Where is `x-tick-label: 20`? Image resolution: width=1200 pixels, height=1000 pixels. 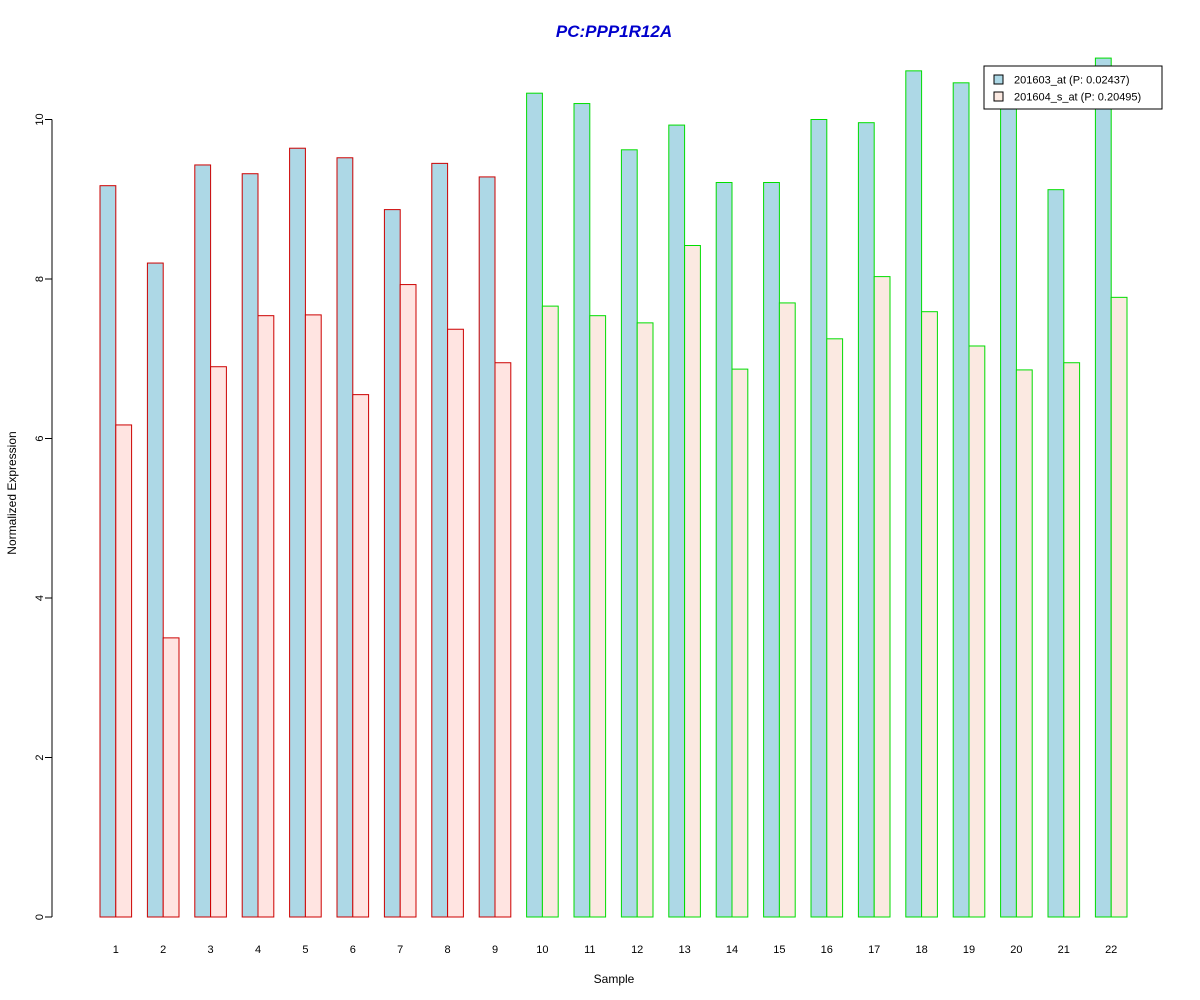 x-tick-label: 20 is located at coordinates (1016, 950).